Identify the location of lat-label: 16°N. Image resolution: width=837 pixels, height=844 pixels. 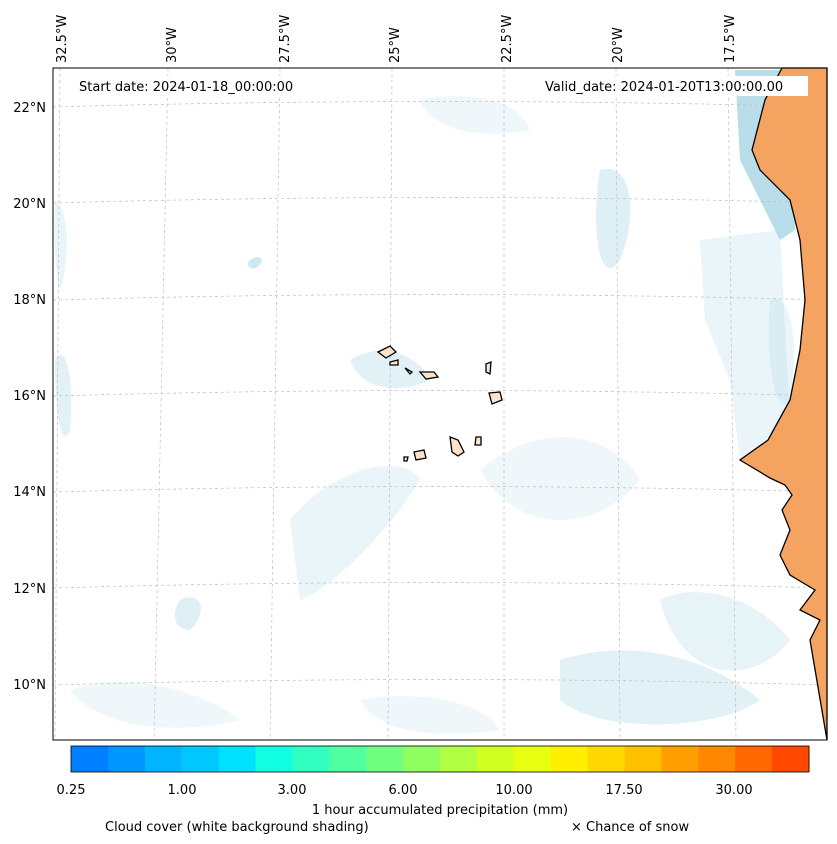
(29, 396).